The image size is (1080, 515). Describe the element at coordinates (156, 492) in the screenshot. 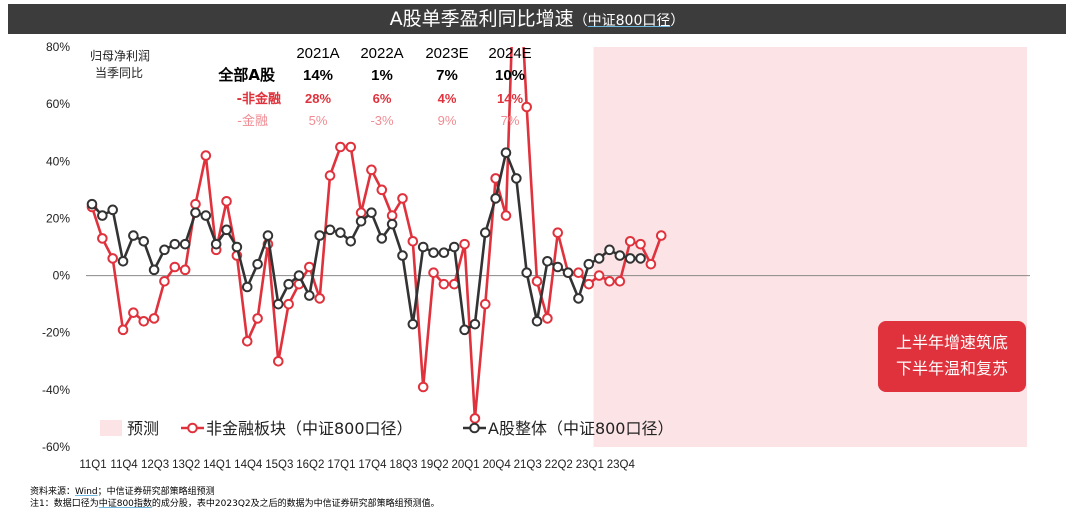

I see `source-note-suffix: ；中信证券研究部策略组预测` at that location.